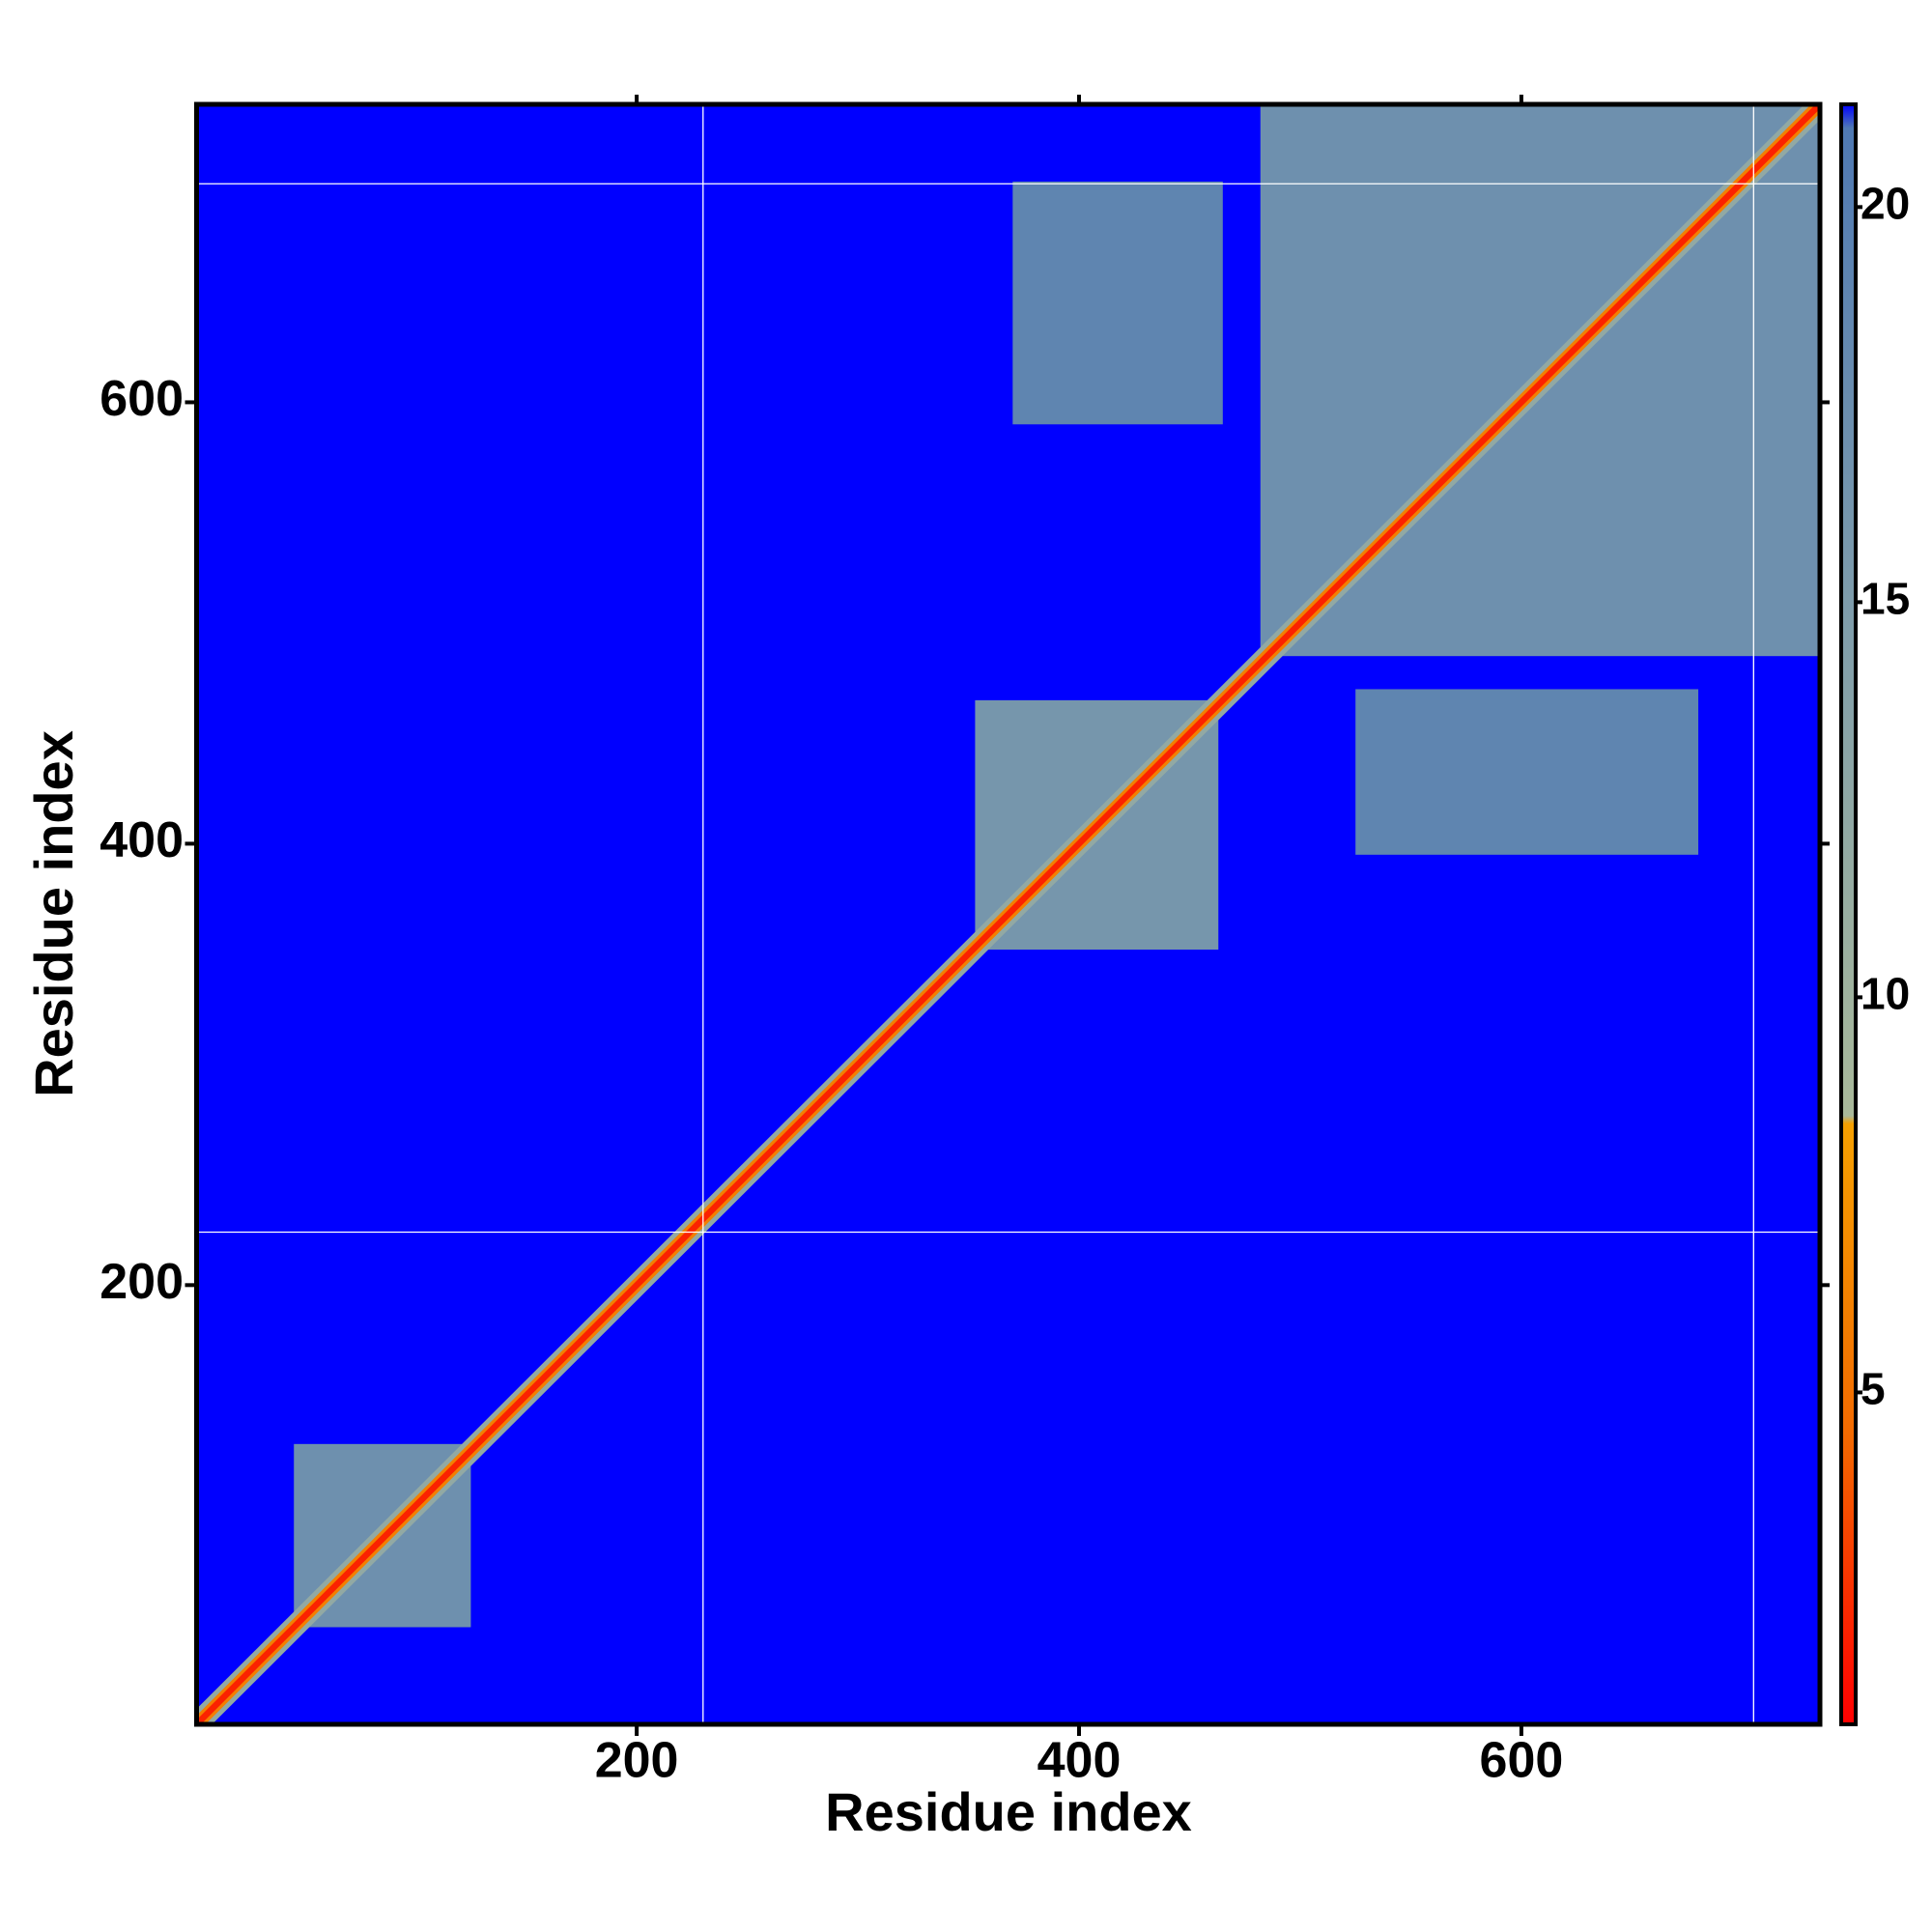 This screenshot has width=1932, height=1932. Describe the element at coordinates (1008, 1811) in the screenshot. I see `x-axis-title: Residue index` at that location.